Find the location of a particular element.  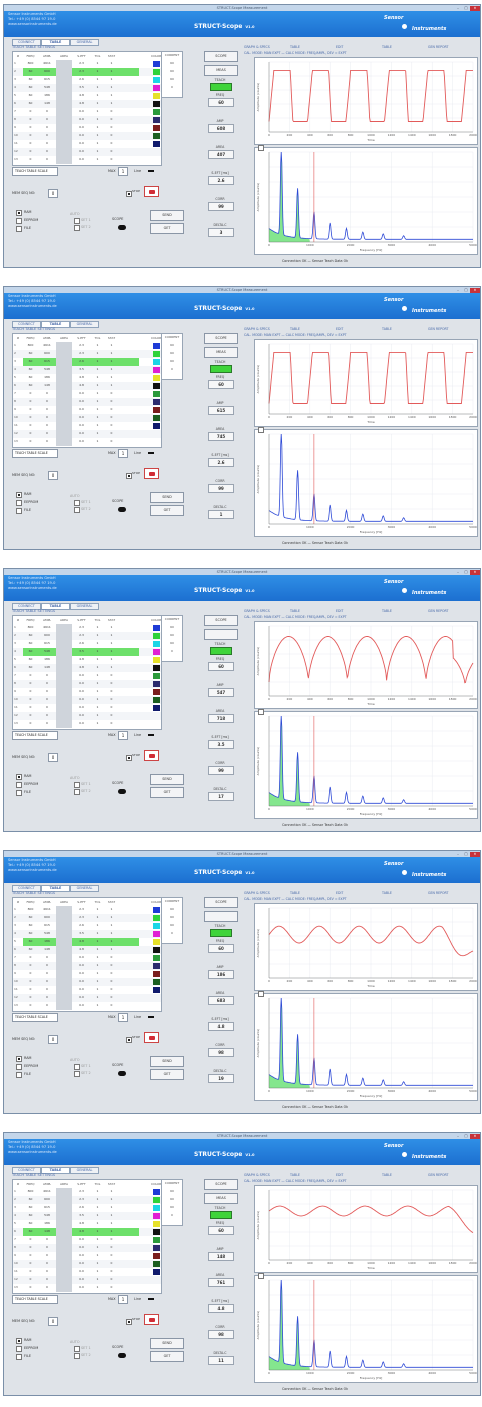

table-row: 10 0 0 0.0 1 0 is located at coordinates (87, 418).